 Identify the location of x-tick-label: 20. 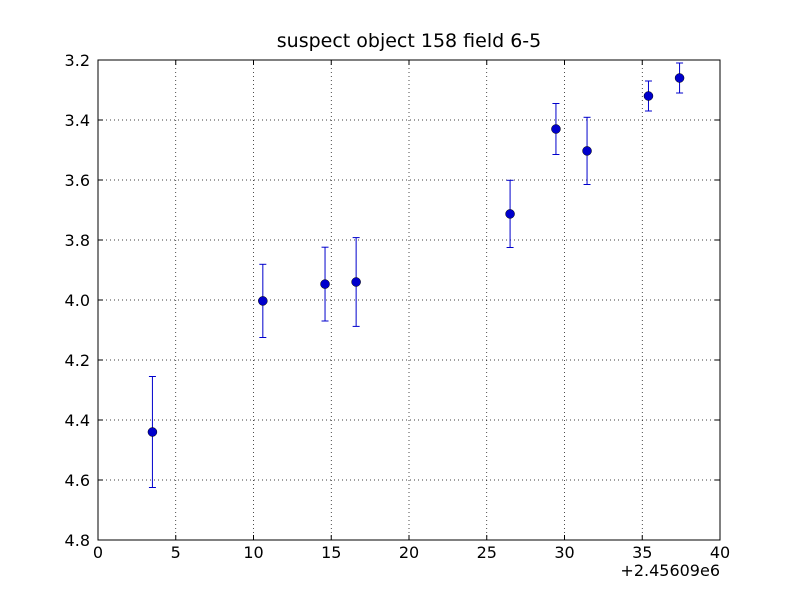
(409, 552).